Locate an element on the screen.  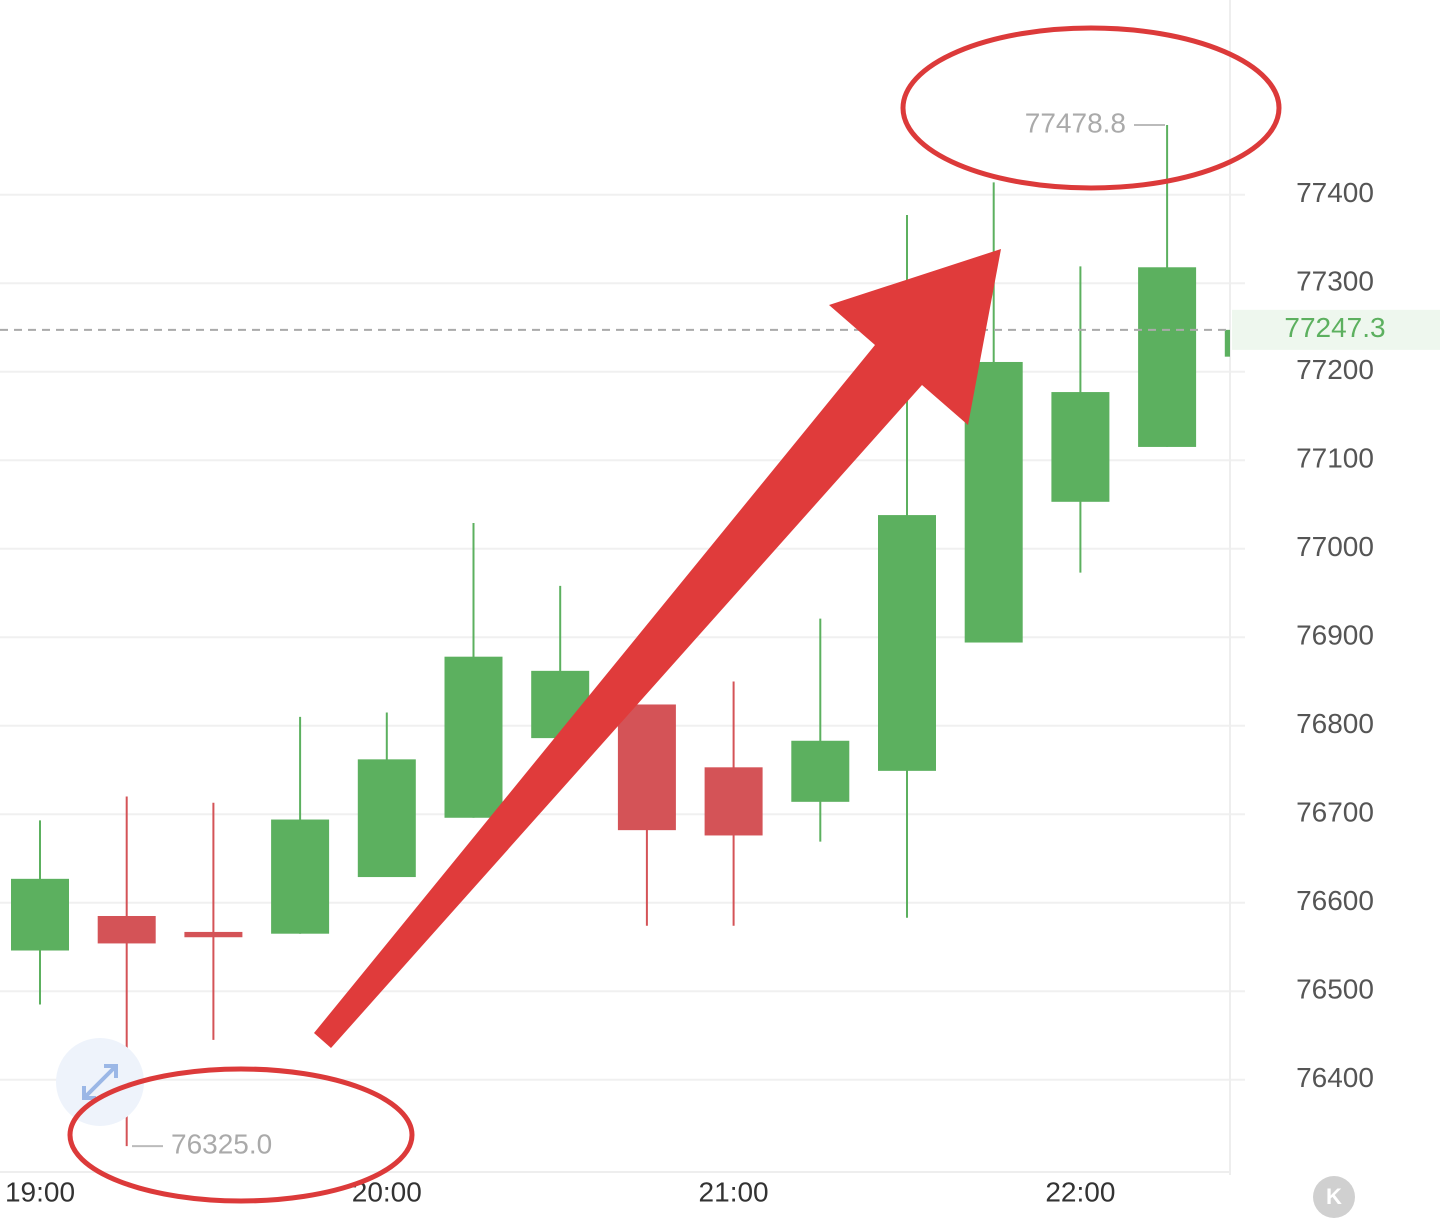
x-tick-label: 22:00 is located at coordinates (1080, 1191).